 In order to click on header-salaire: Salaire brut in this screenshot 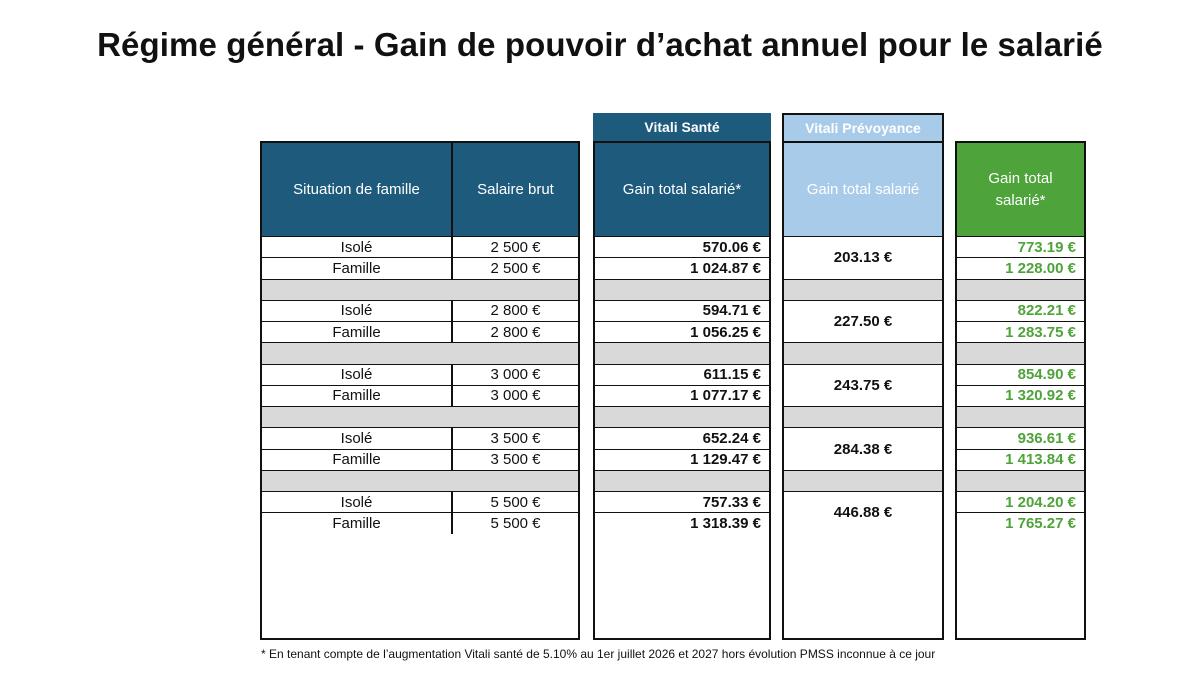, I will do `click(514, 189)`.